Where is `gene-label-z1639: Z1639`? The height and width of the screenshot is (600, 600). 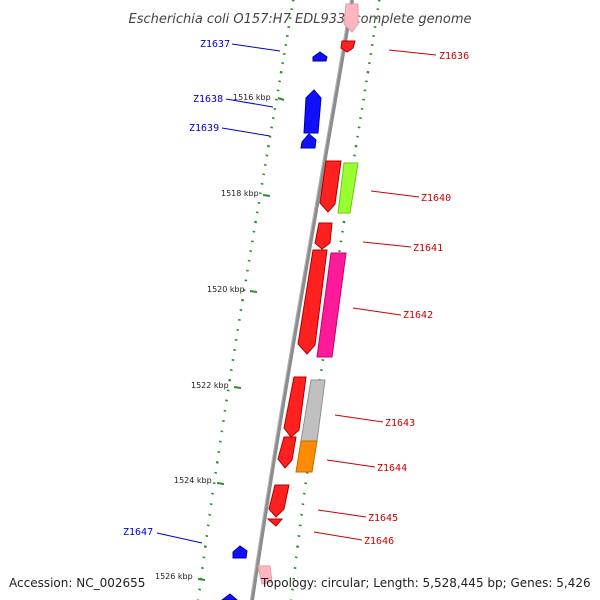 gene-label-z1639: Z1639 is located at coordinates (204, 128).